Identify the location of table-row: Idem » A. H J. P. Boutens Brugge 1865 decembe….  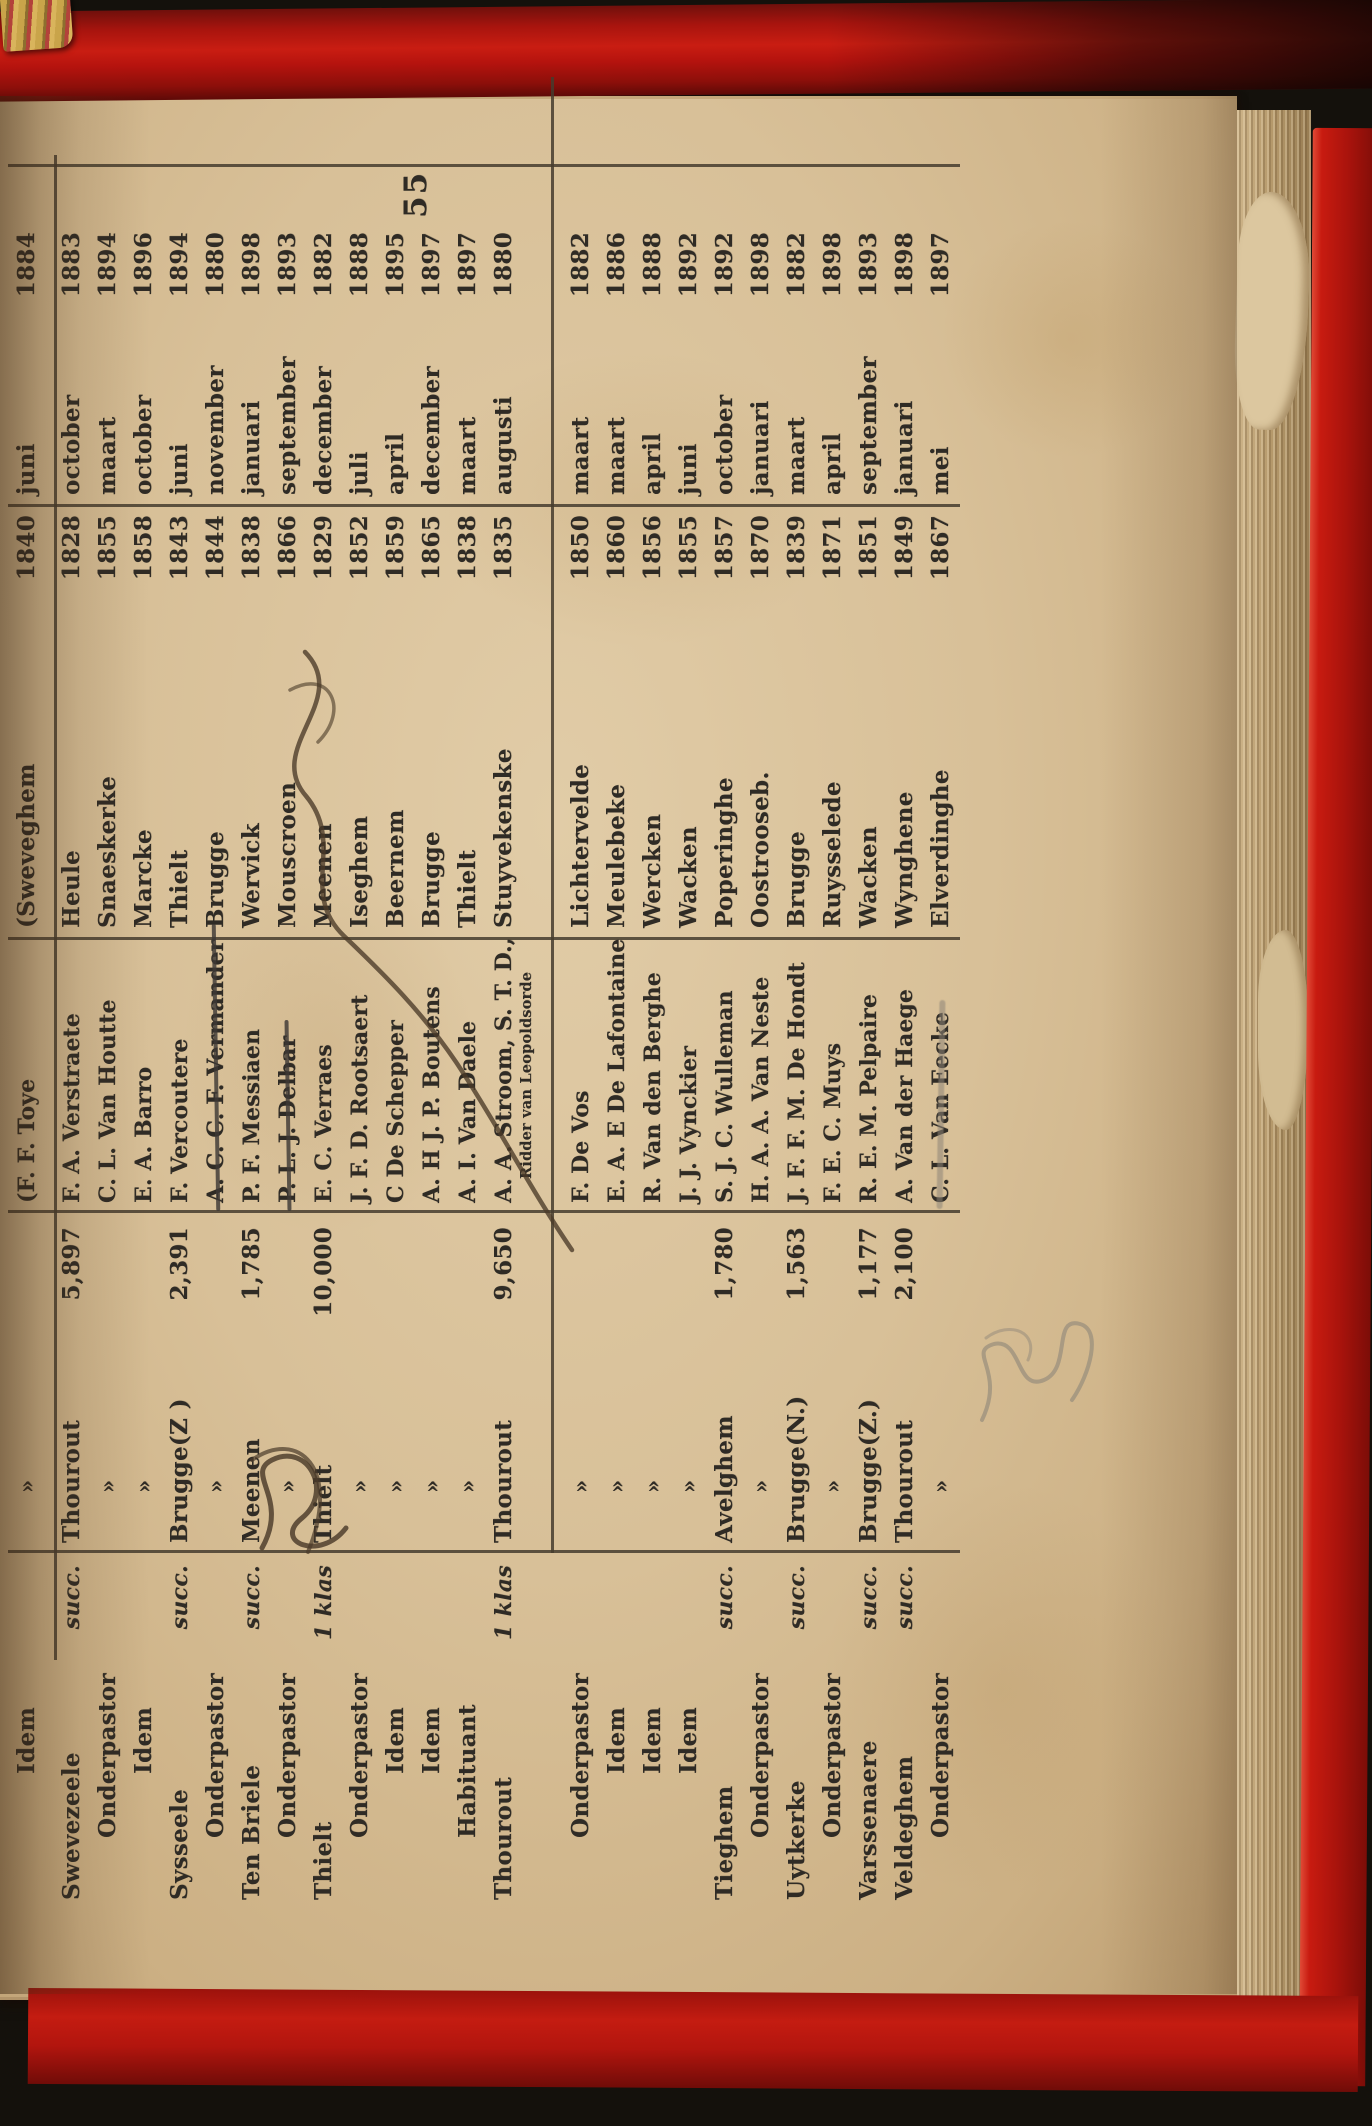
(433, 1065).